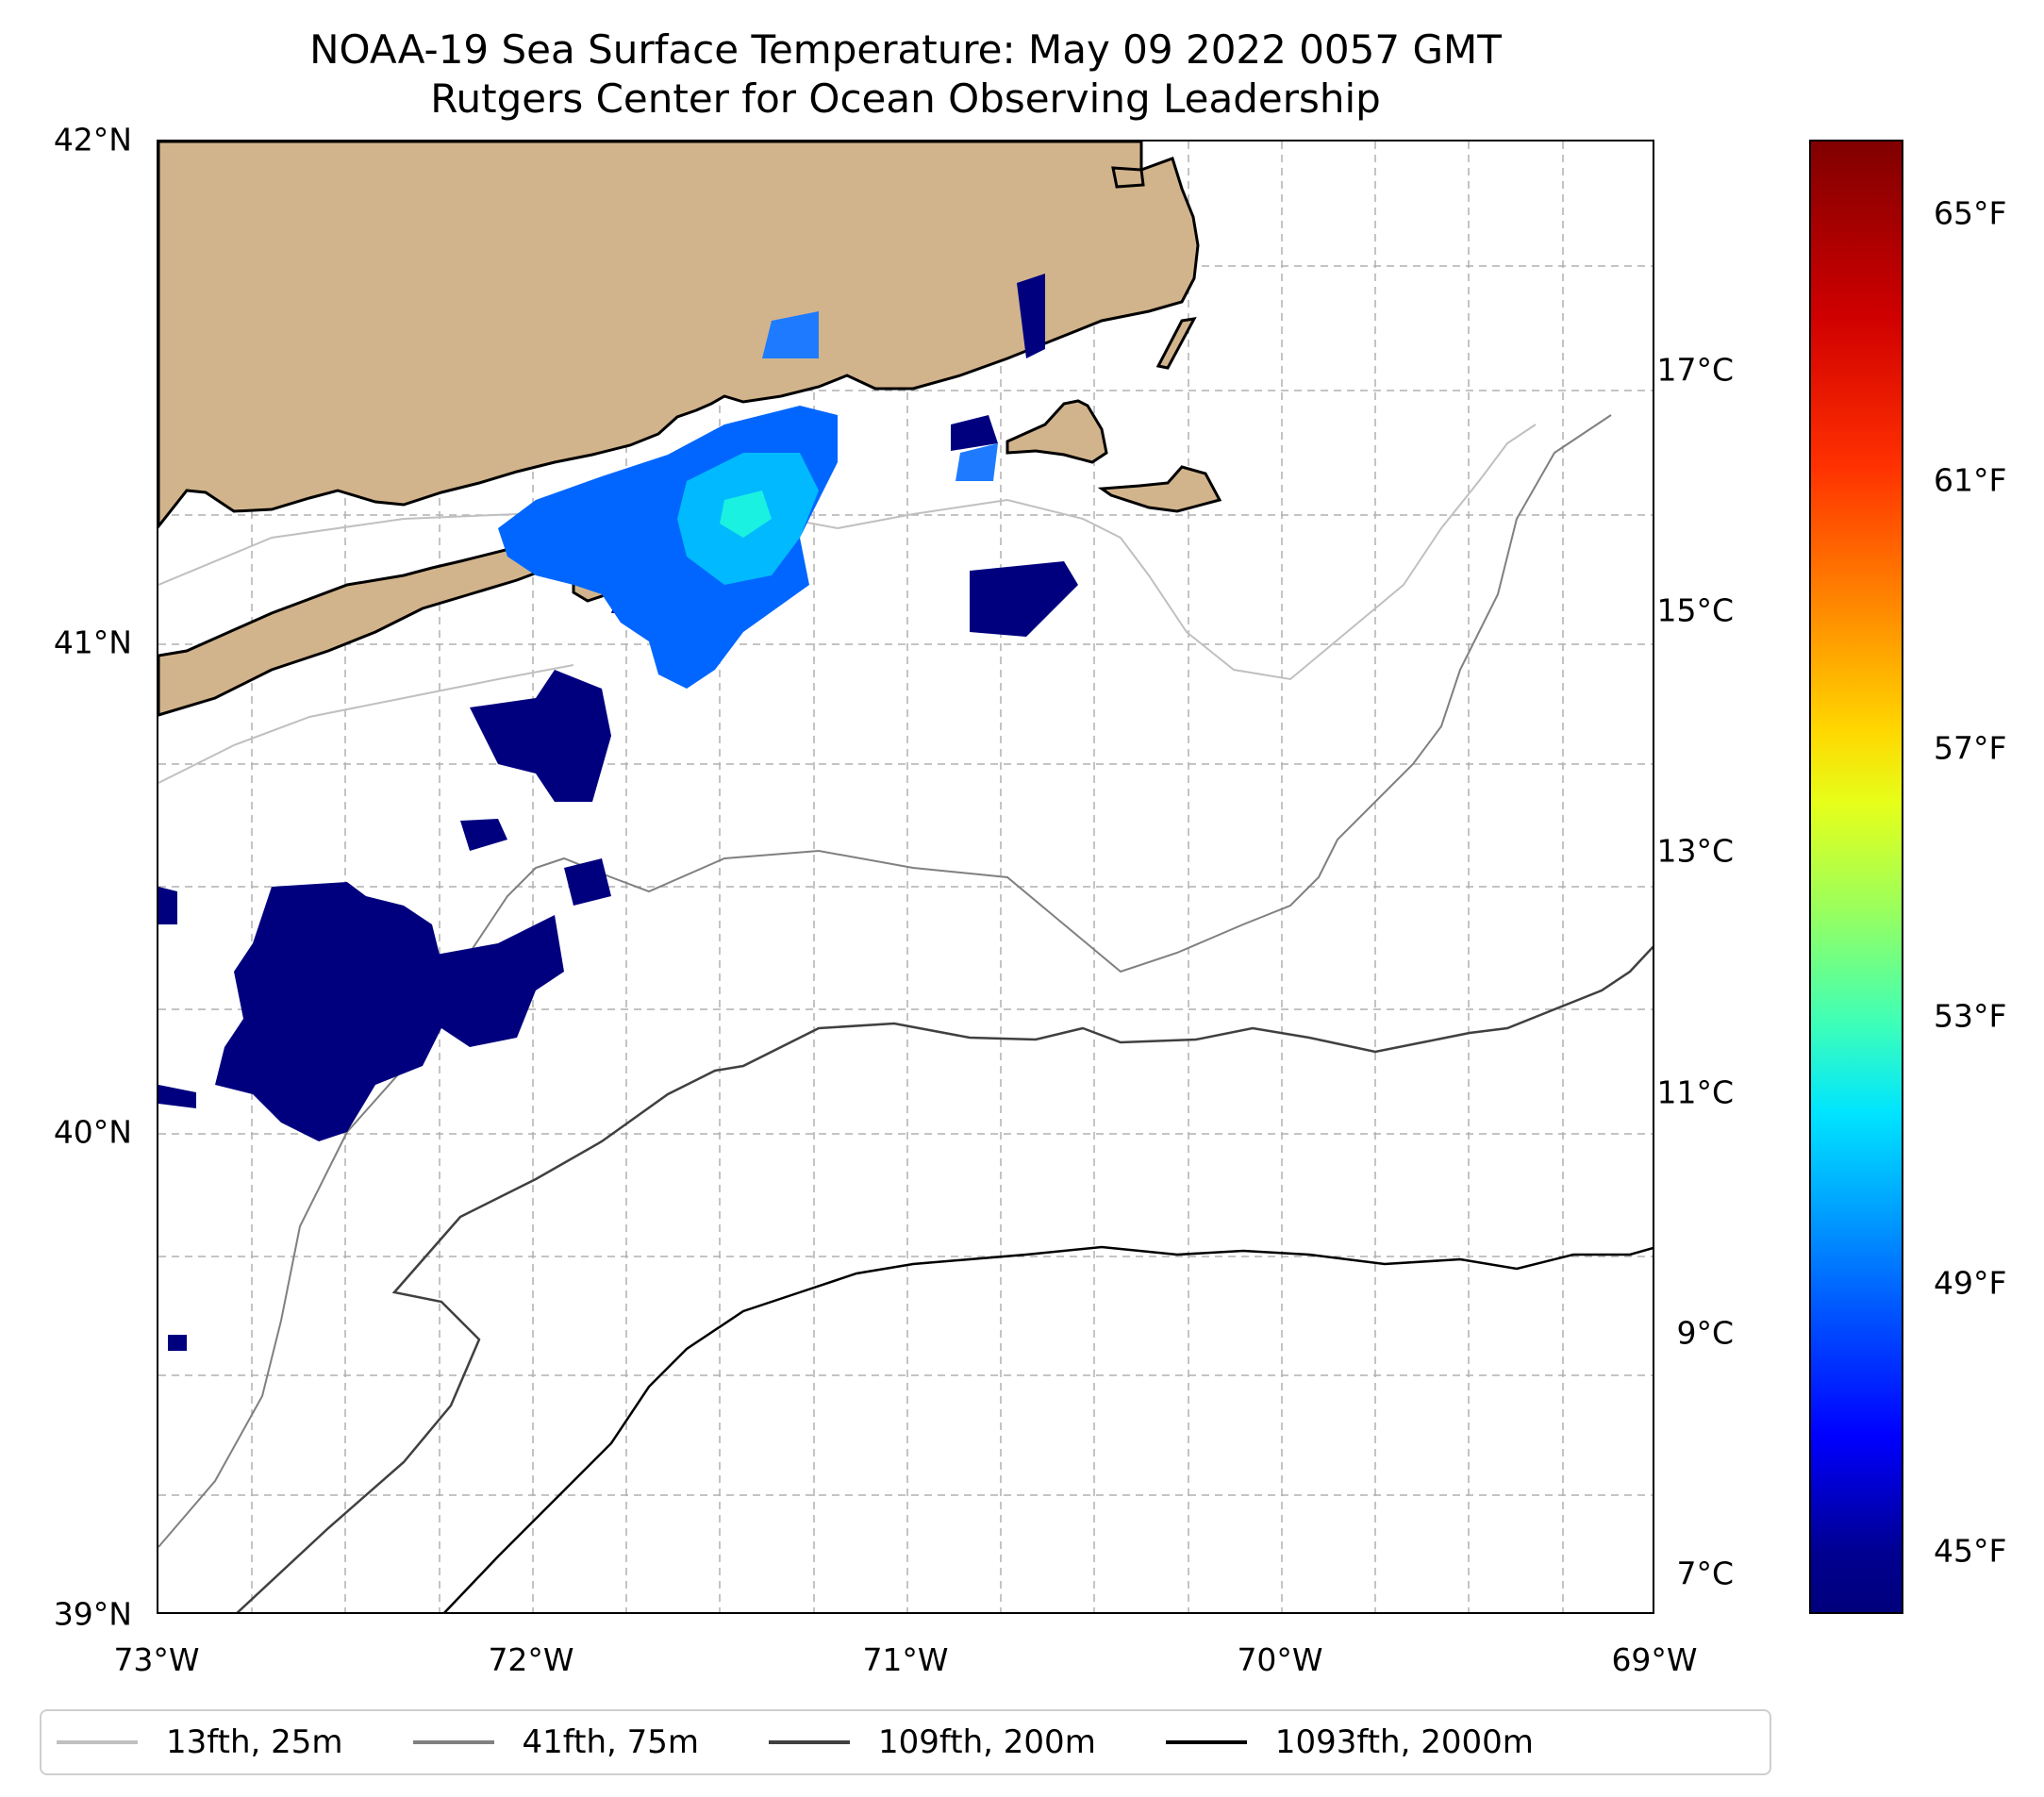  I want to click on colorbar-label-65f: 65°F, so click(1971, 213).